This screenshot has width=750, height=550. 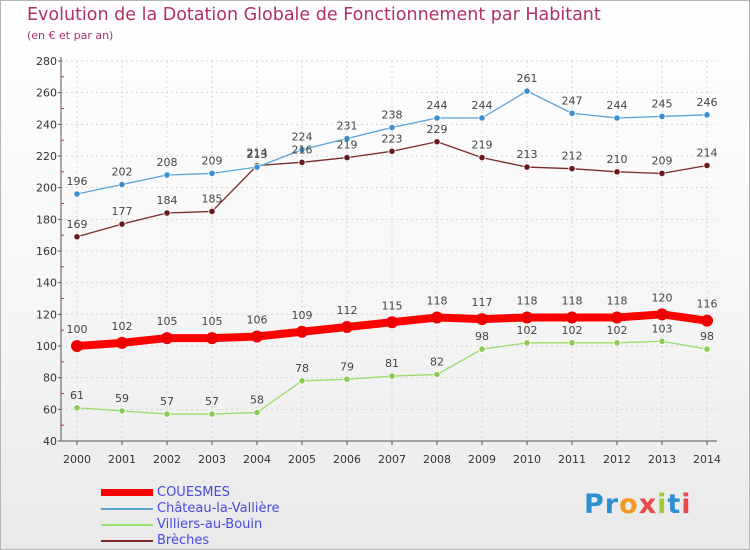 What do you see at coordinates (122, 326) in the screenshot?
I see `data-label-couesmes: 102` at bounding box center [122, 326].